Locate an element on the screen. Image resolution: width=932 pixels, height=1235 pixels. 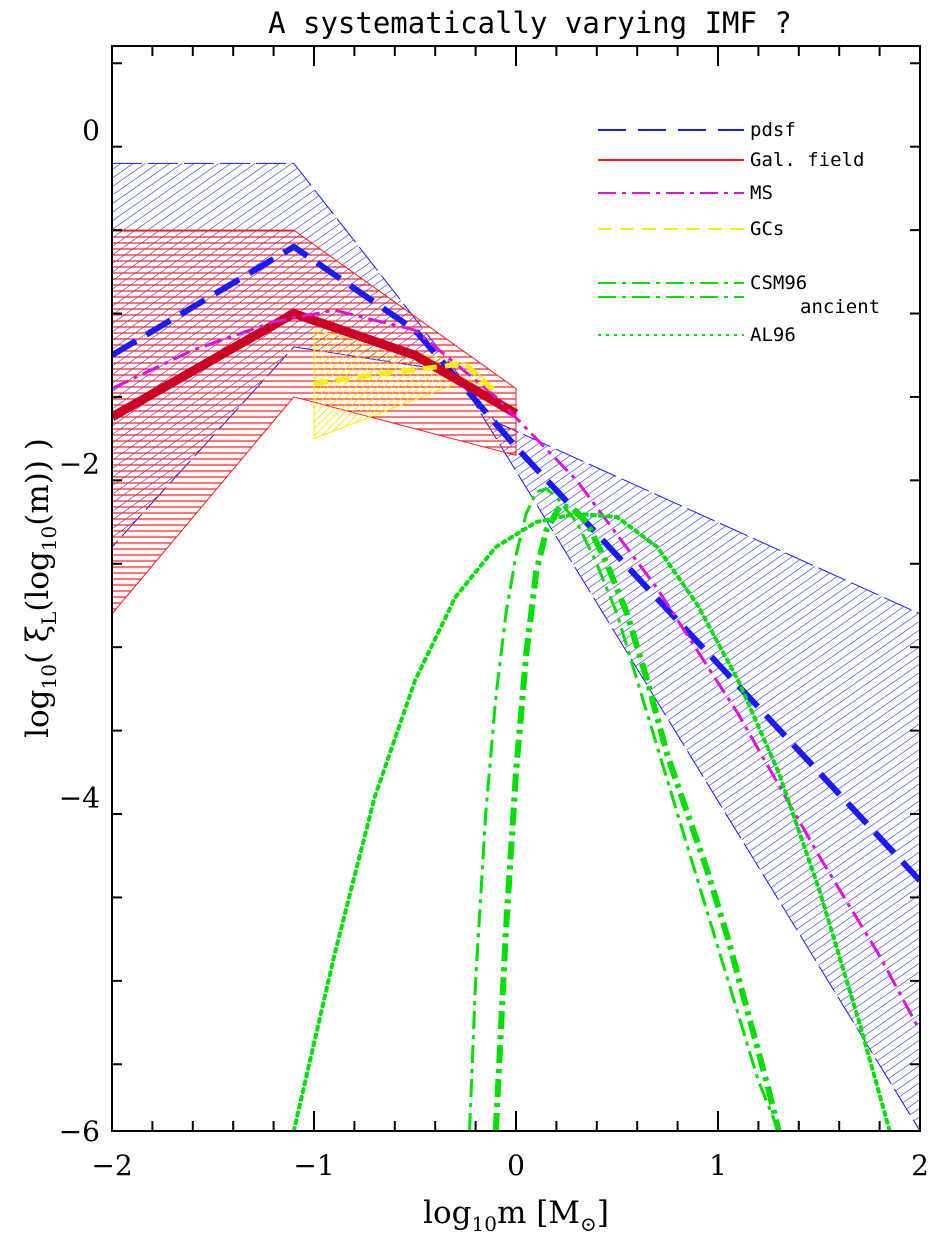
series-gal-field is located at coordinates (315, 365).